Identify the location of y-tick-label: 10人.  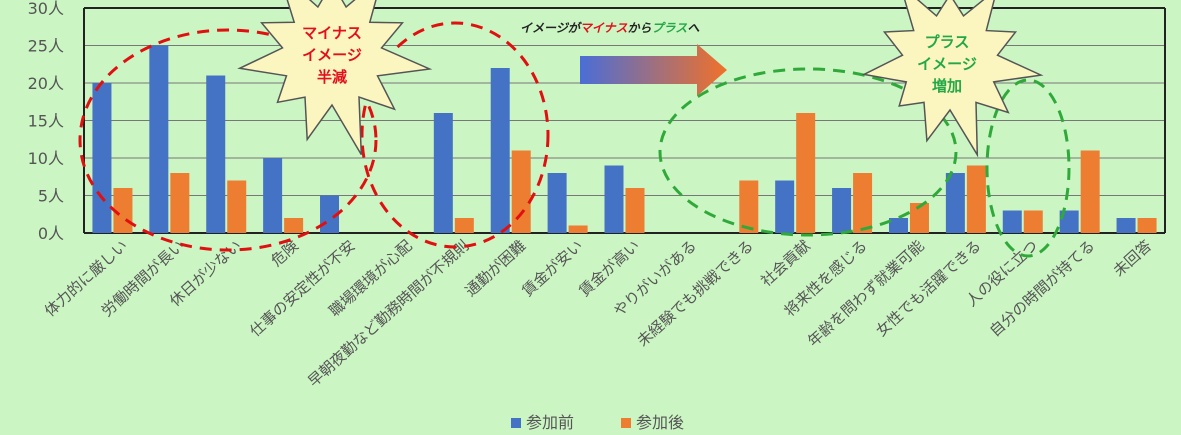
(46, 158).